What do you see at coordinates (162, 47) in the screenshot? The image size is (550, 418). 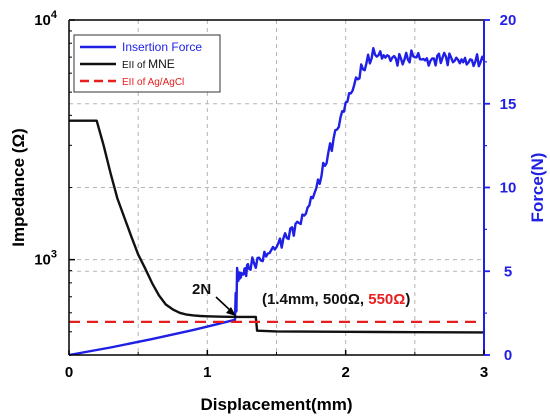 I see `legend-label-0: Insertion Force` at bounding box center [162, 47].